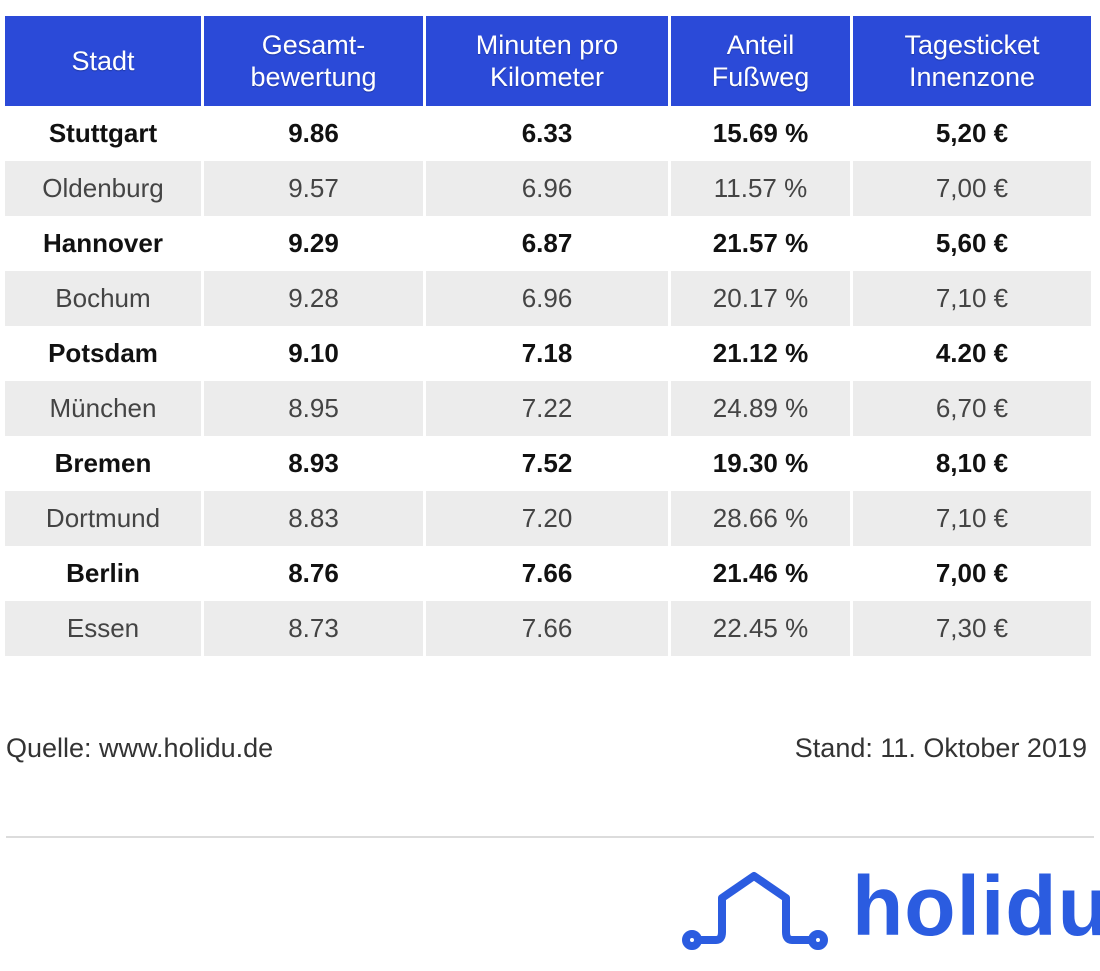  I want to click on cell-rating: 9.86, so click(312, 133).